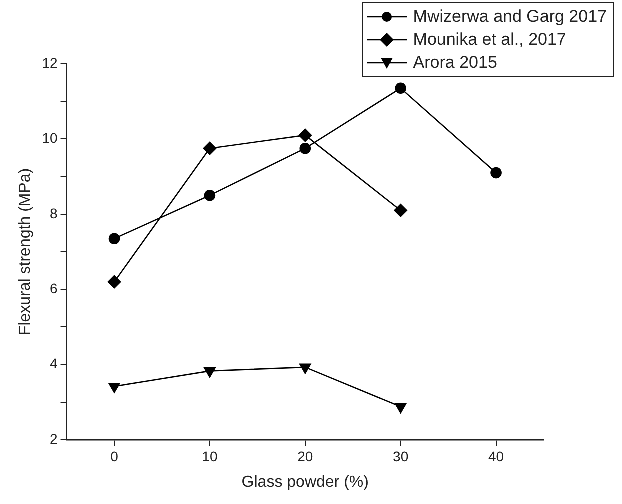  Describe the element at coordinates (305, 482) in the screenshot. I see `x-axis-title: Glass powder (%)` at that location.